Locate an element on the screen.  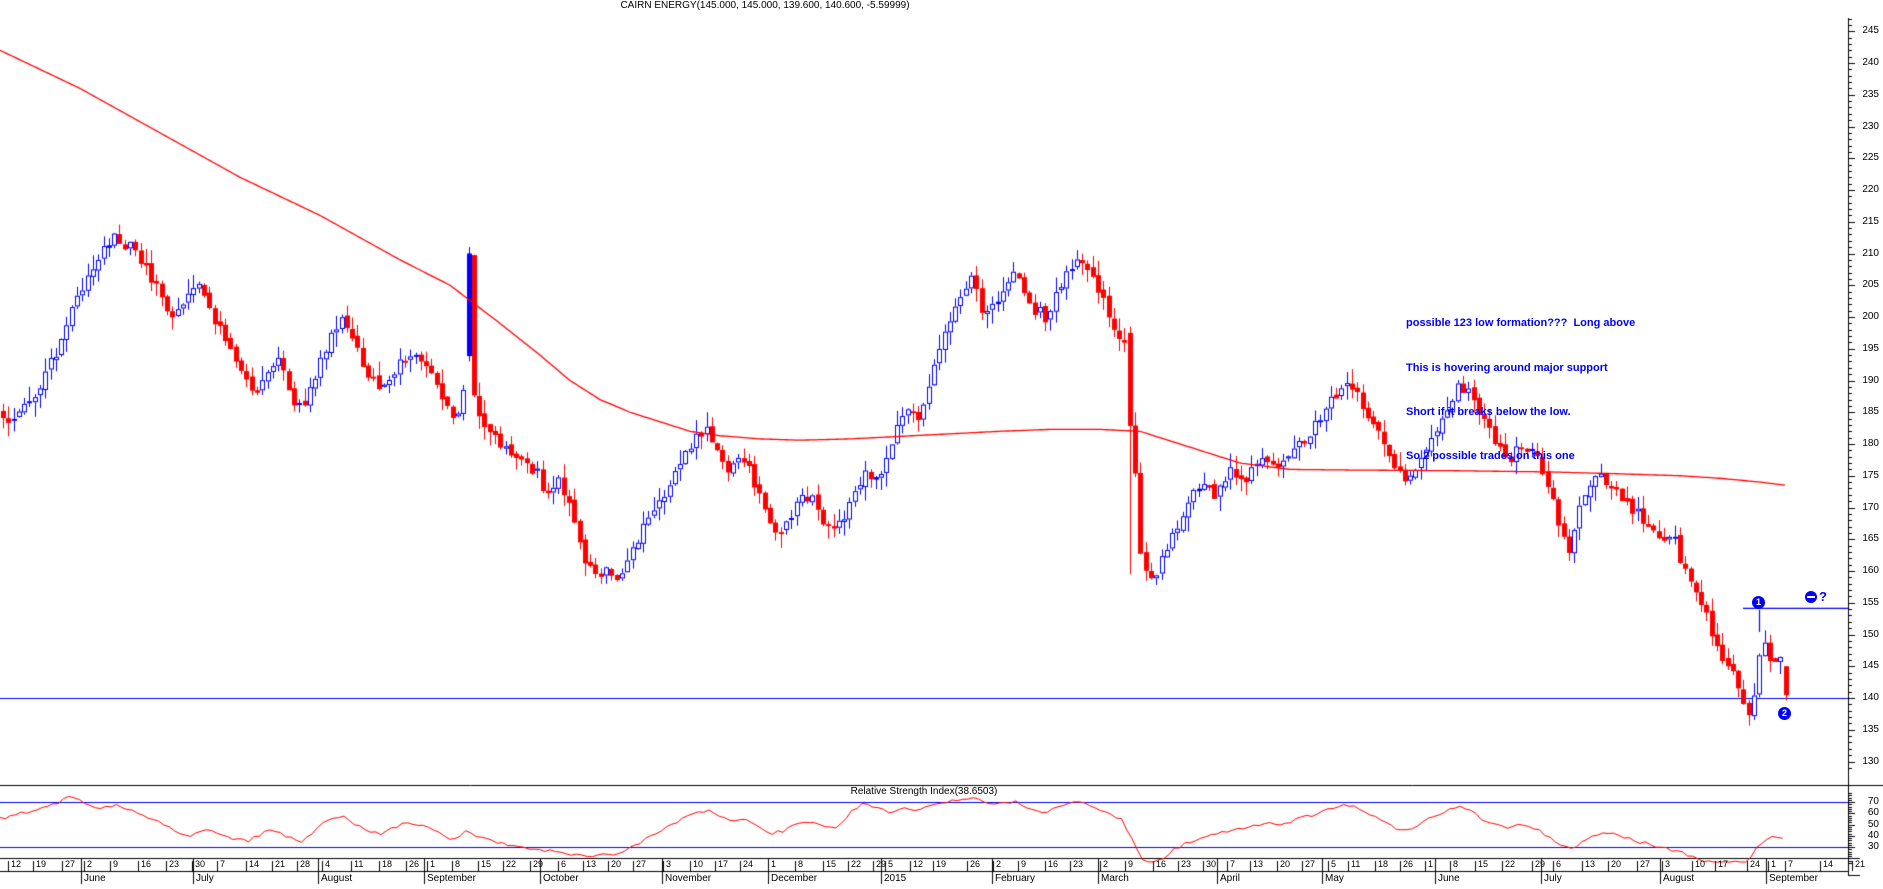
month-label: March is located at coordinates (1115, 878).